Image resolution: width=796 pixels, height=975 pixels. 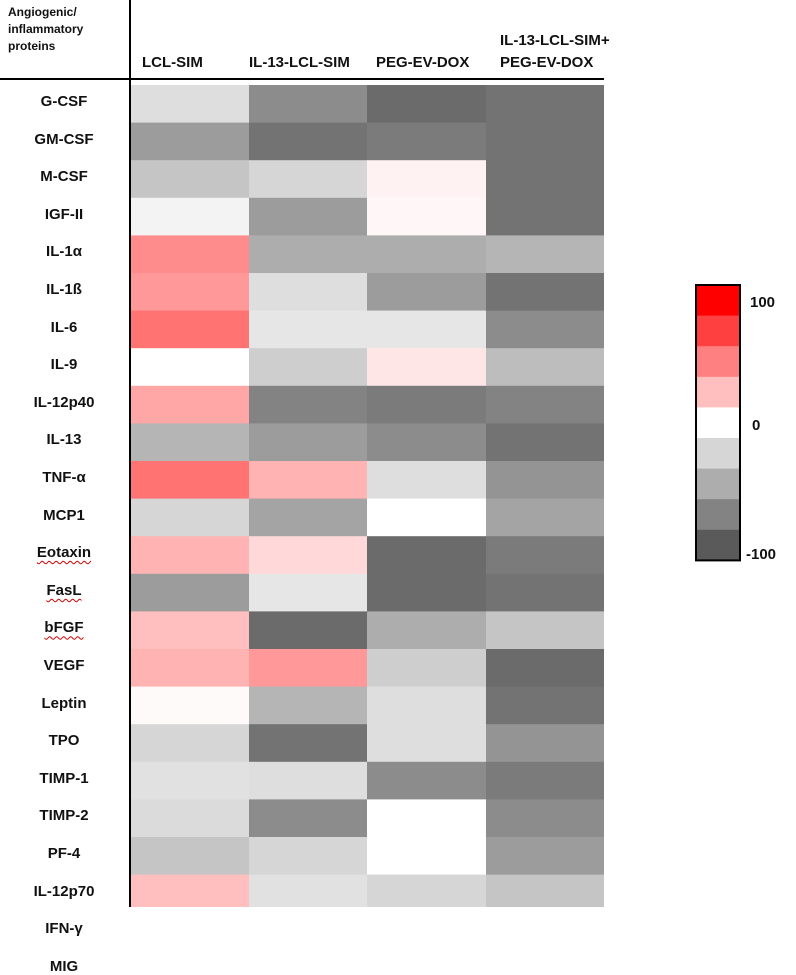 What do you see at coordinates (64, 553) in the screenshot?
I see `row-label-12: Eotaxin` at bounding box center [64, 553].